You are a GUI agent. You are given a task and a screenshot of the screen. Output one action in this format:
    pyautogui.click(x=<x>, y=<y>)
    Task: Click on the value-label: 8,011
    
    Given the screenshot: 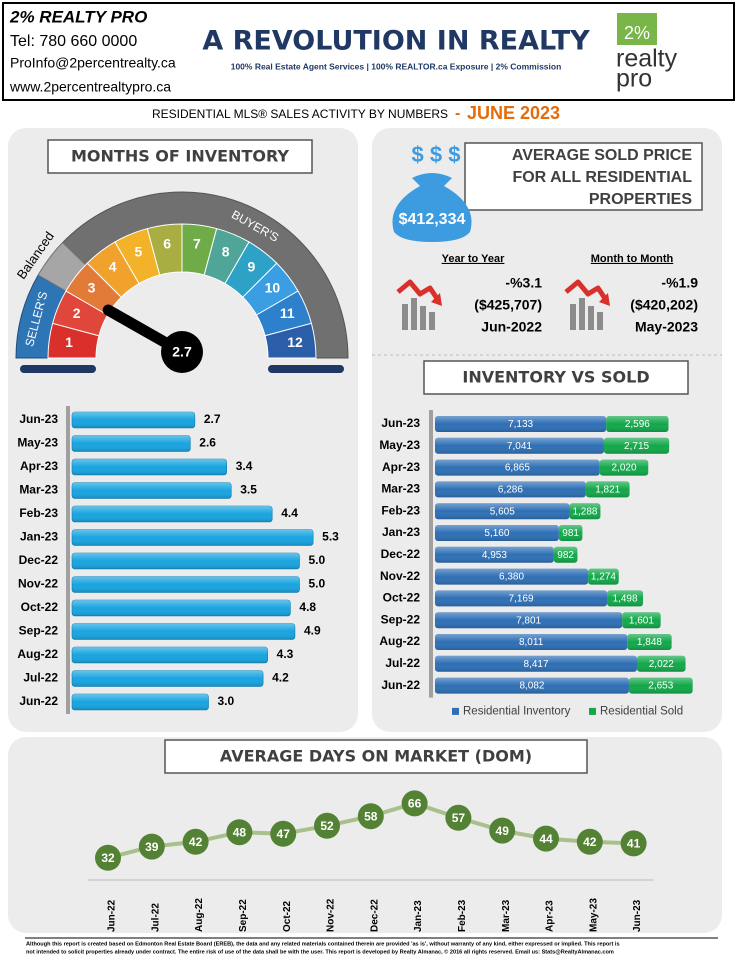 What is the action you would take?
    pyautogui.click(x=531, y=642)
    